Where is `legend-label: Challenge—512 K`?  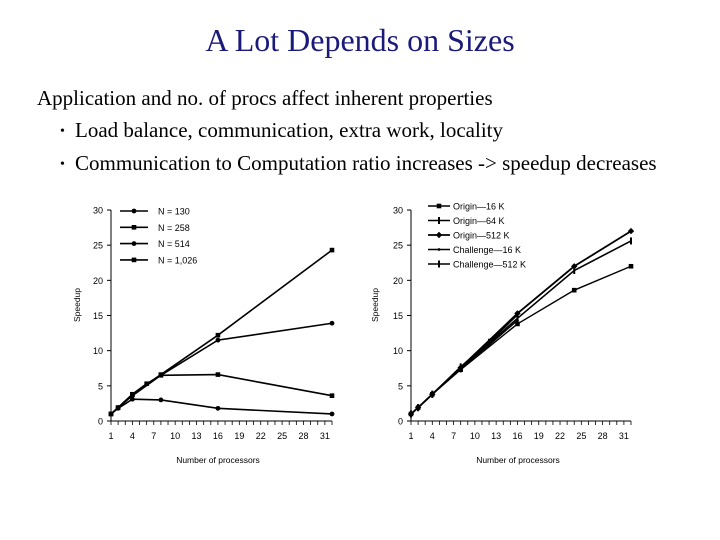
legend-label: Challenge—512 K is located at coordinates (489, 265).